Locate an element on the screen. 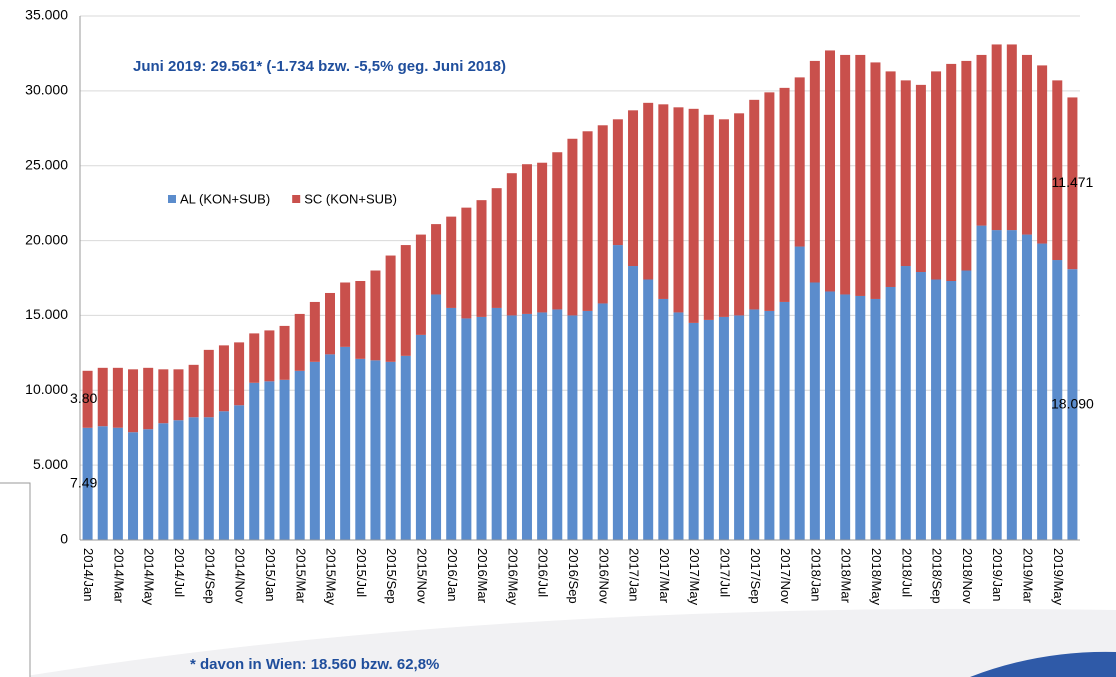 This screenshot has width=1116, height=677. x-tick-label: 2017/May is located at coordinates (694, 577).